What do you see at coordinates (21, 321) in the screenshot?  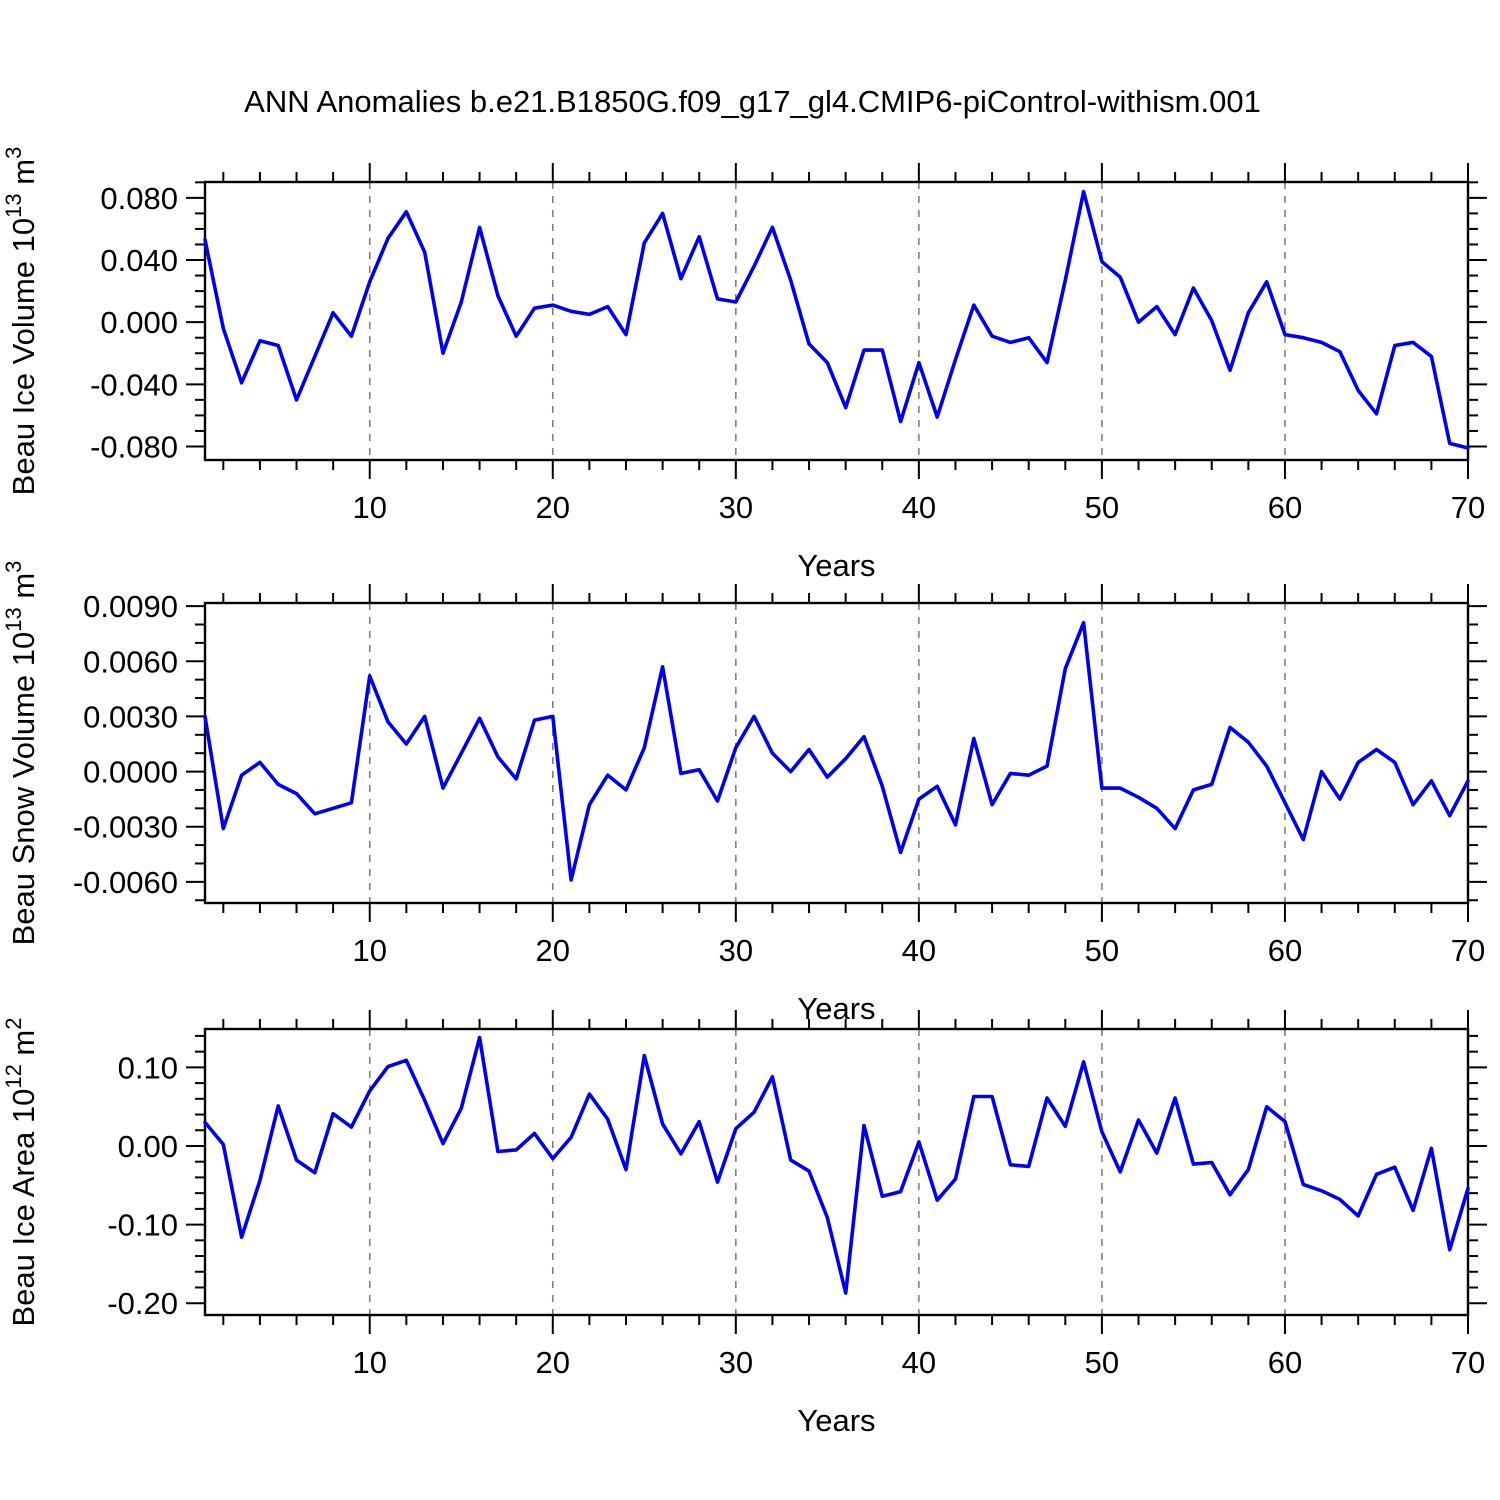 I see `y-axis-title: Beau Ice Volume 1013 m3` at bounding box center [21, 321].